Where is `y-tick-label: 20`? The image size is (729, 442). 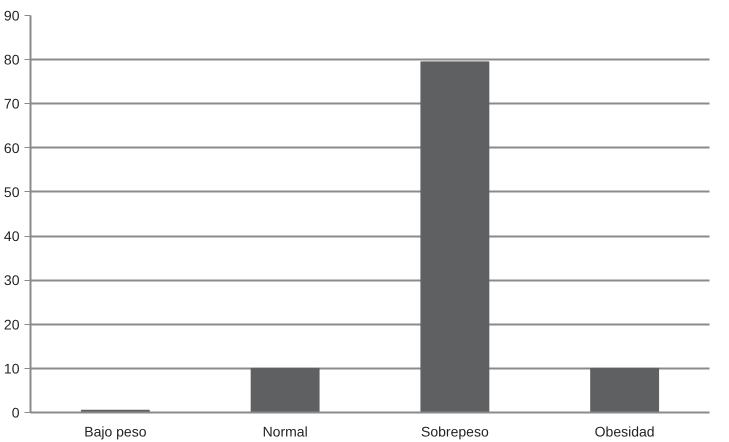
y-tick-label: 20 is located at coordinates (12, 324).